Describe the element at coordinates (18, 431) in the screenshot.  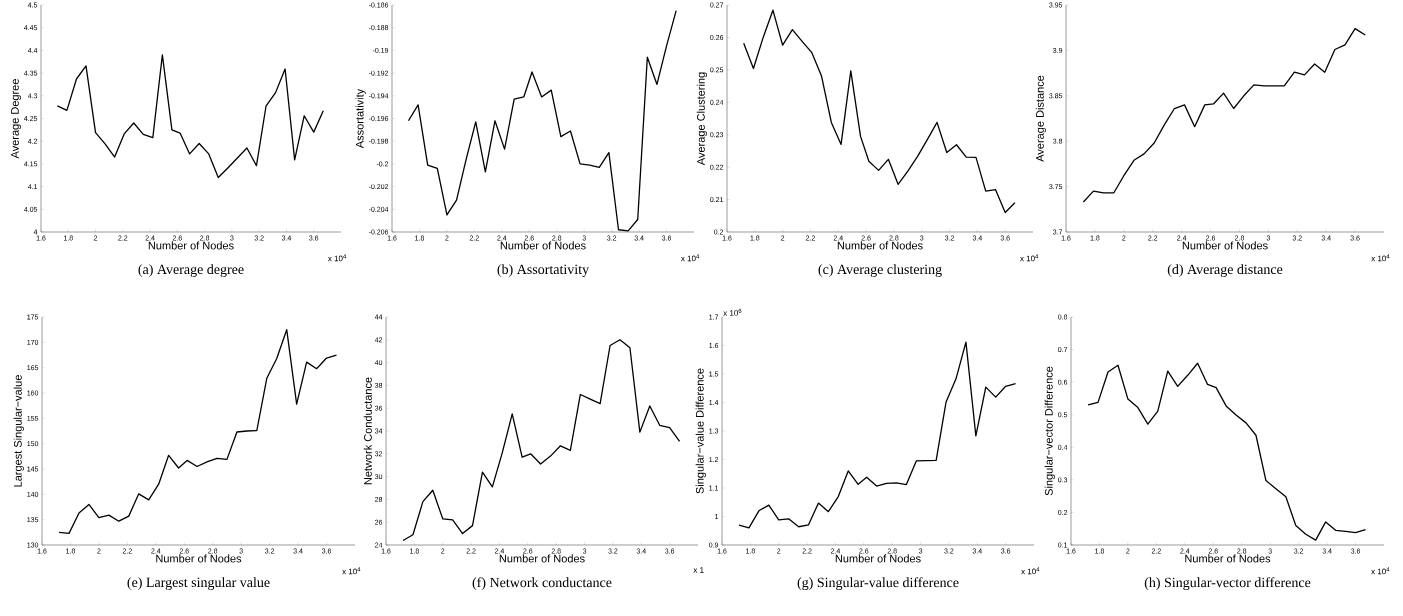
I see `y-axis-title: Largest Singular−value` at that location.